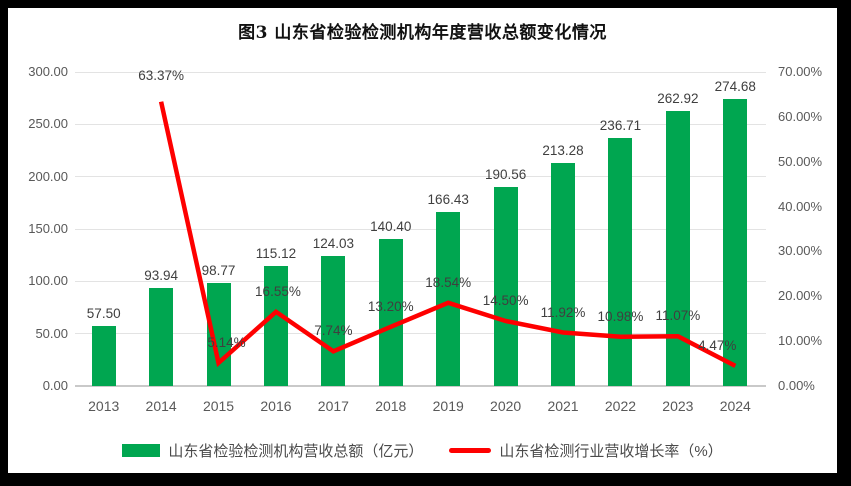  I want to click on line-value-label: 11.07%, so click(678, 316).